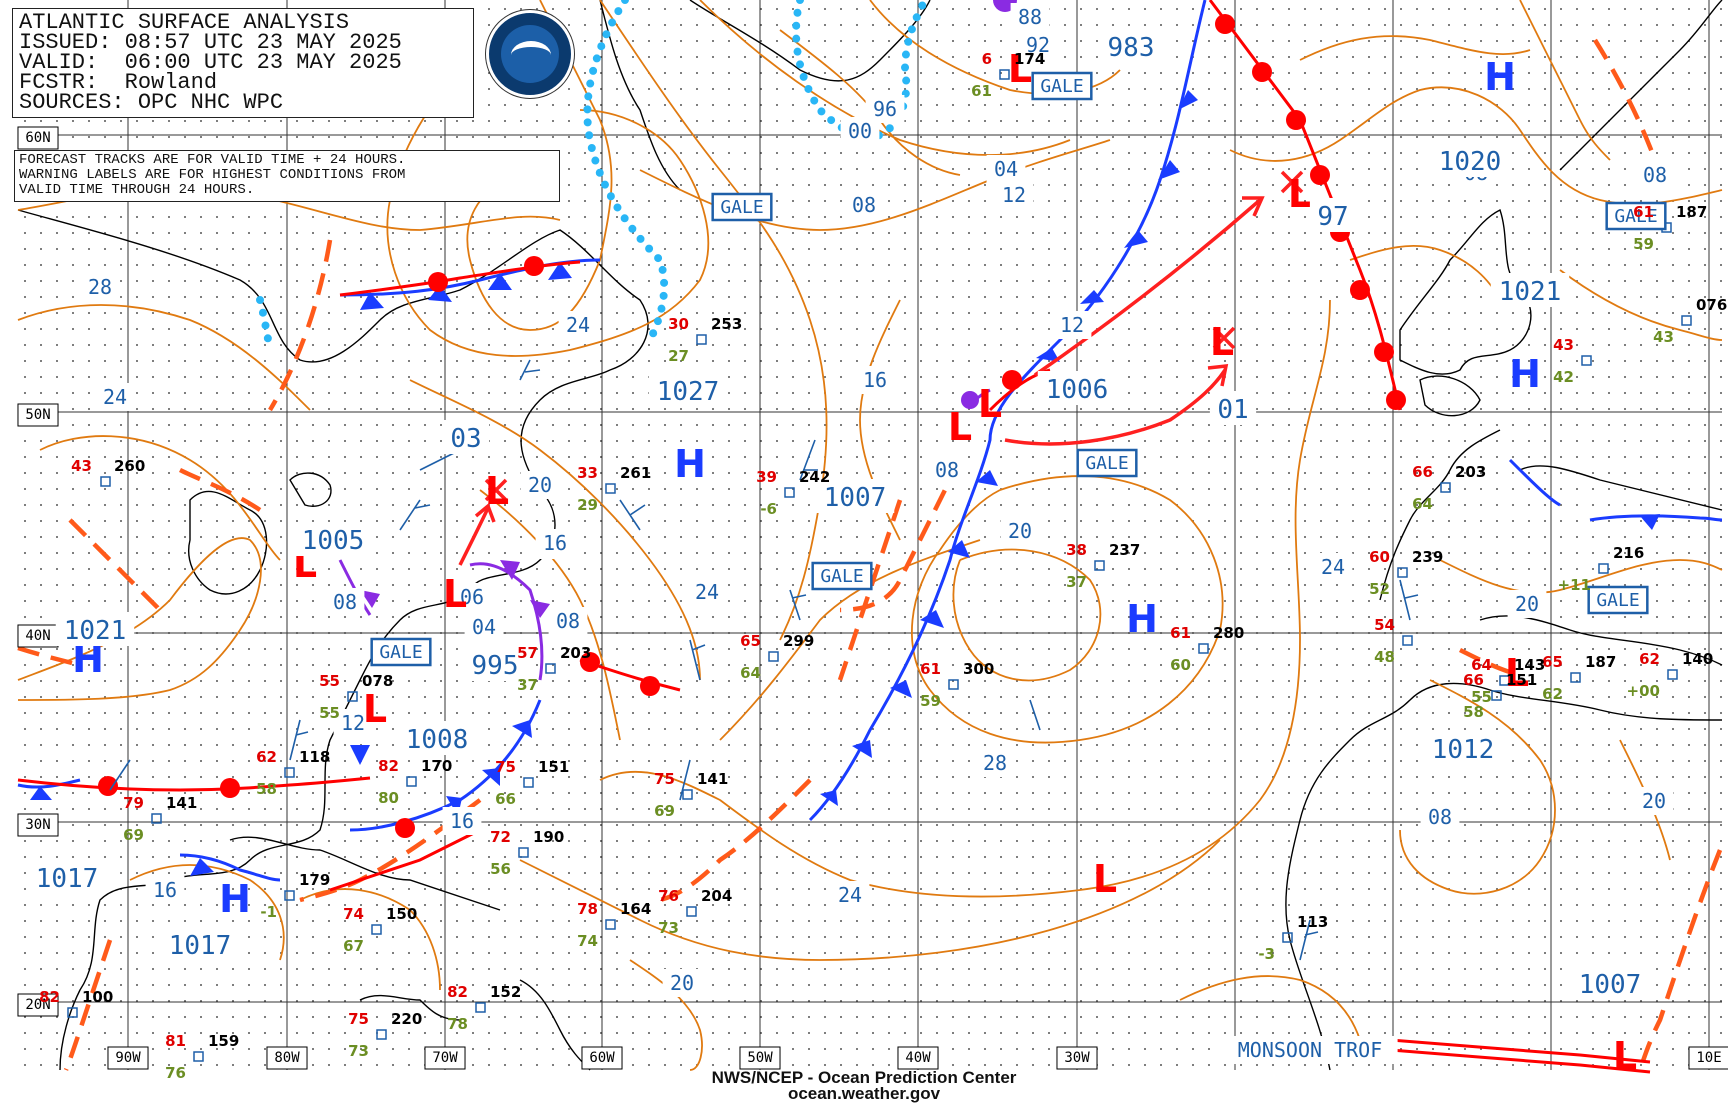  What do you see at coordinates (1020, 531) in the screenshot?
I see `isobar-label: 20` at bounding box center [1020, 531].